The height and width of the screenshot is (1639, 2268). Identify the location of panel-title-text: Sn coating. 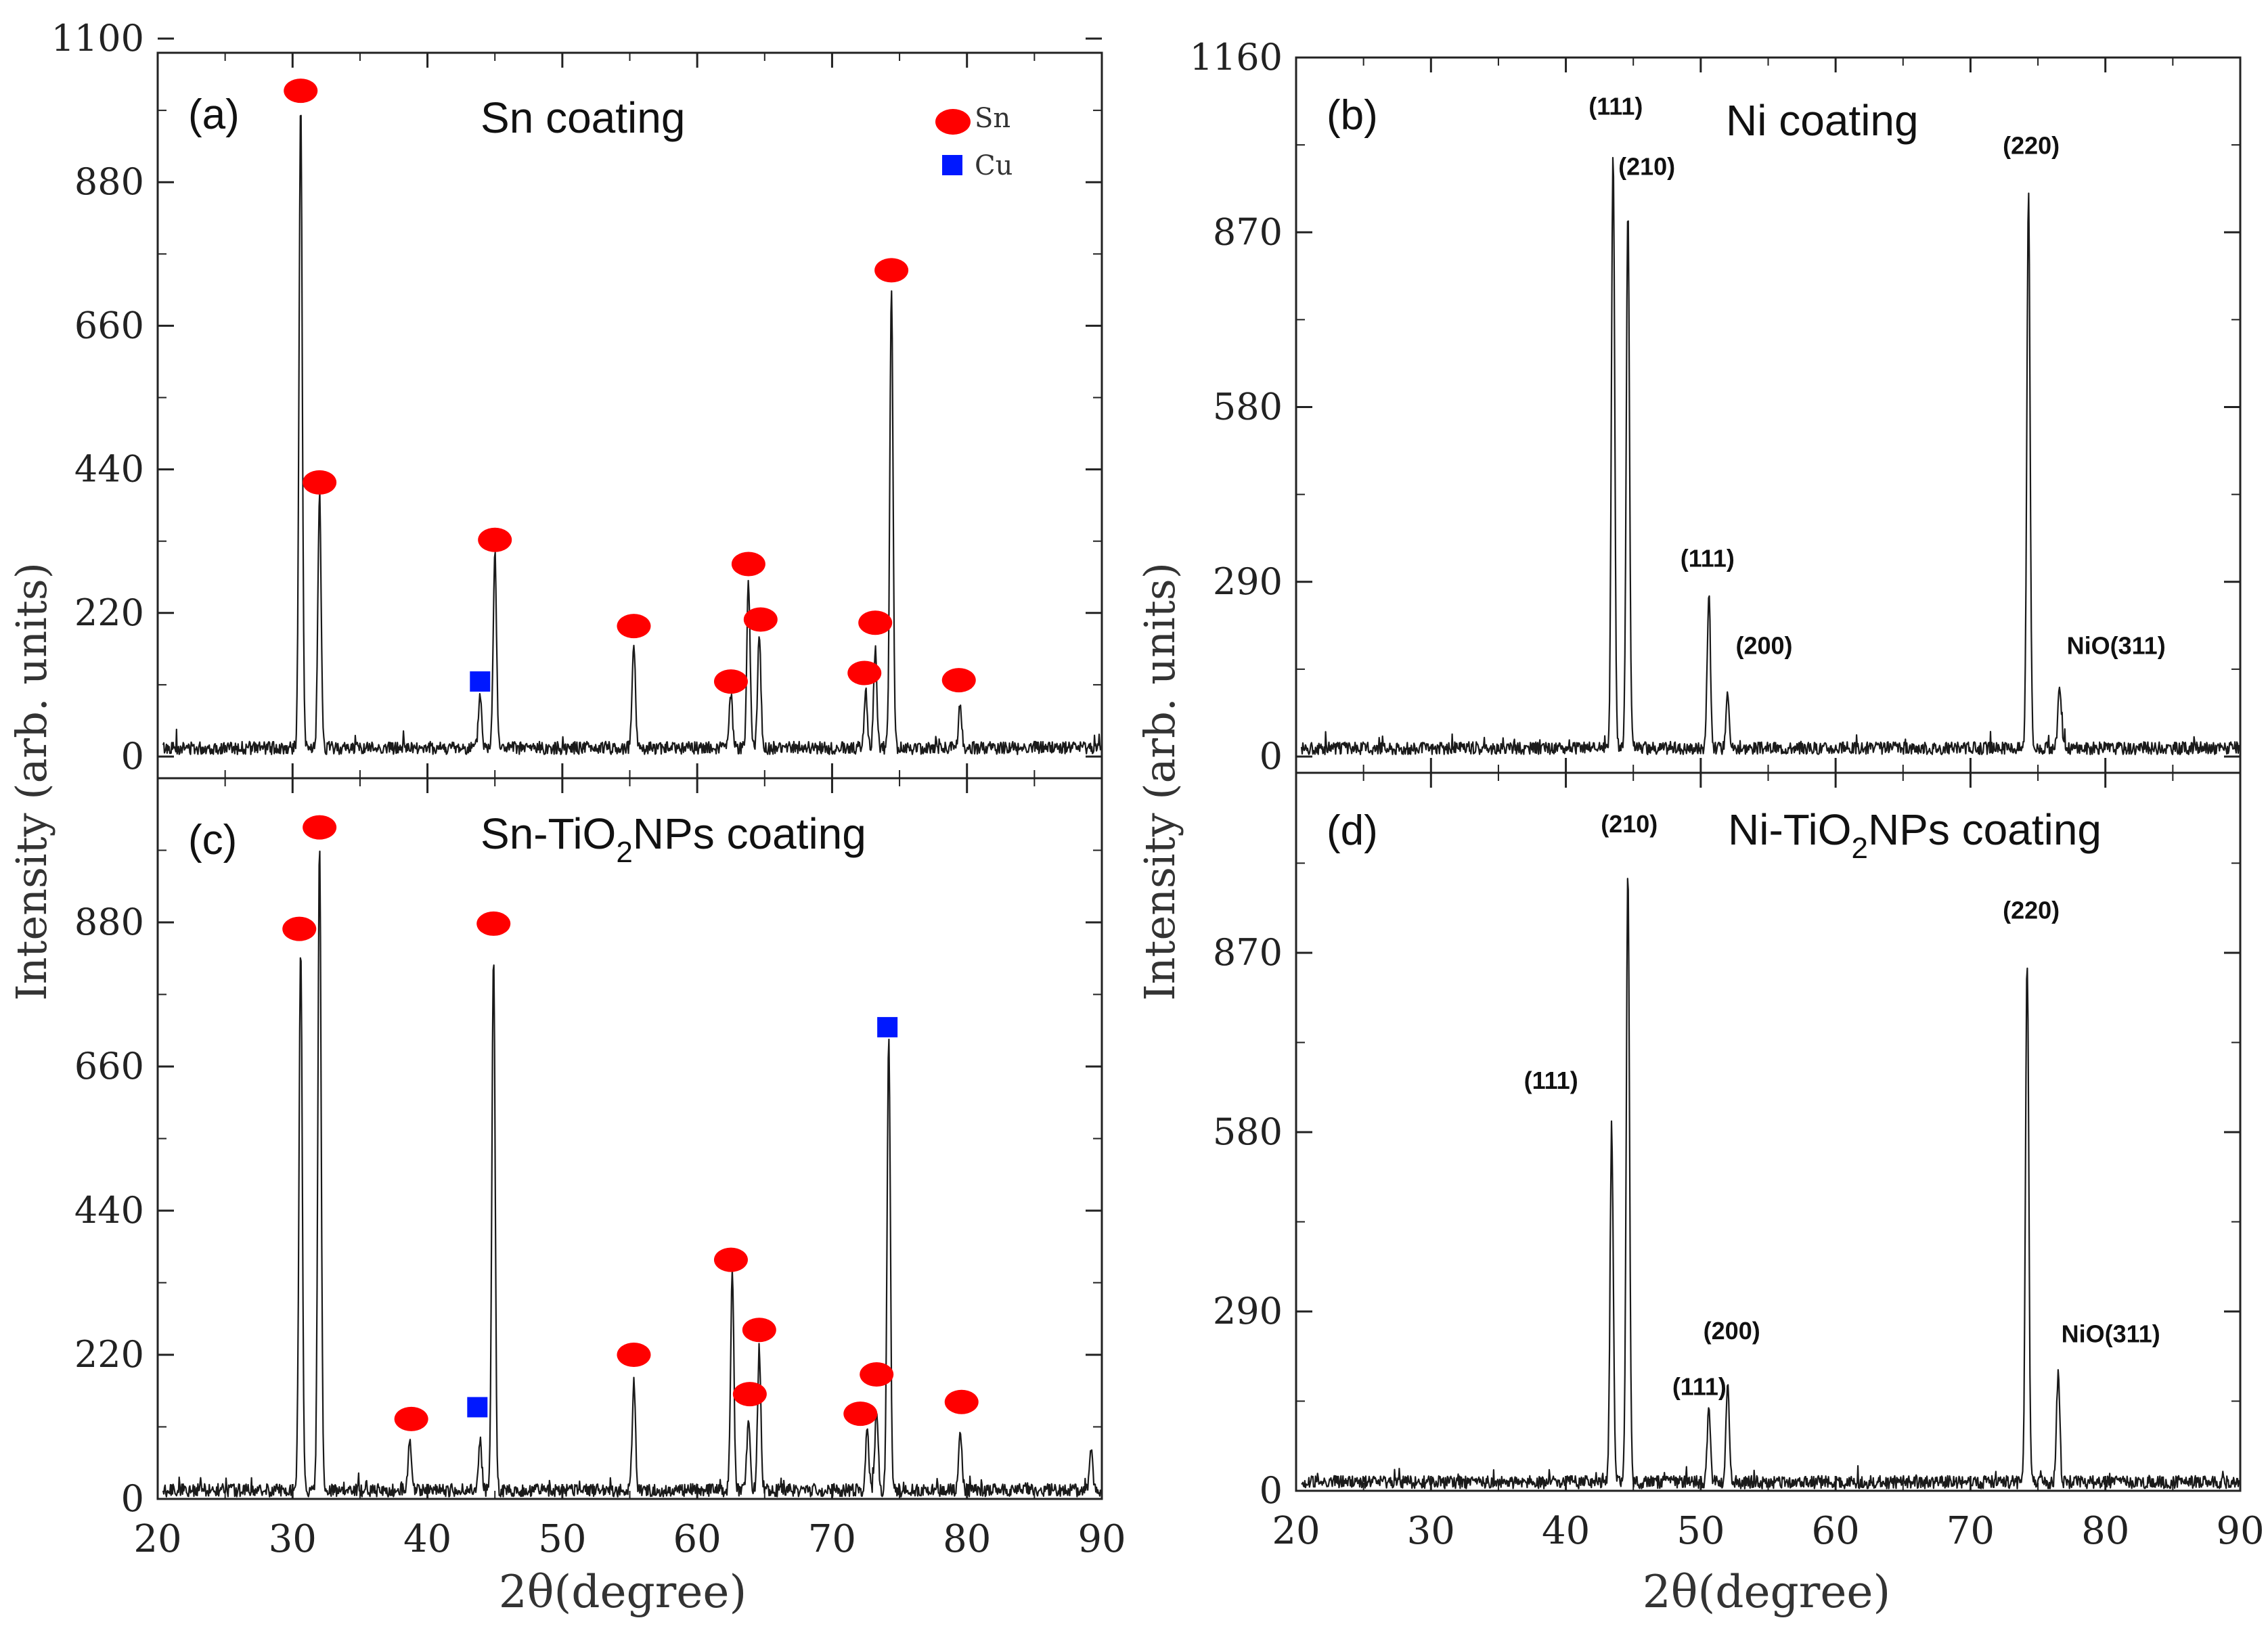
(583, 118).